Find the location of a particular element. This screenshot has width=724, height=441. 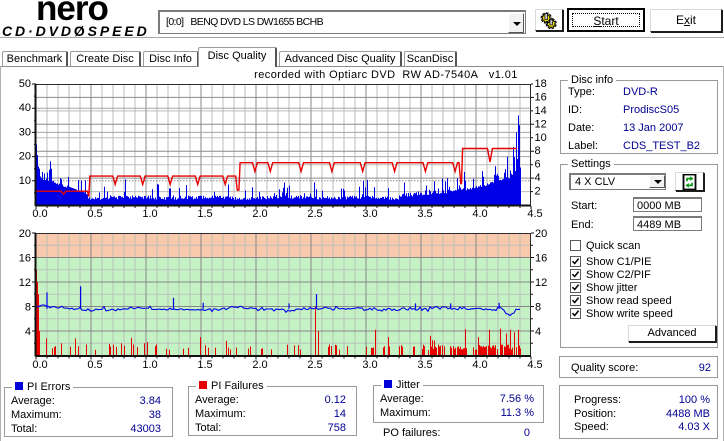

svg-text: 14 is located at coordinates (541, 111).